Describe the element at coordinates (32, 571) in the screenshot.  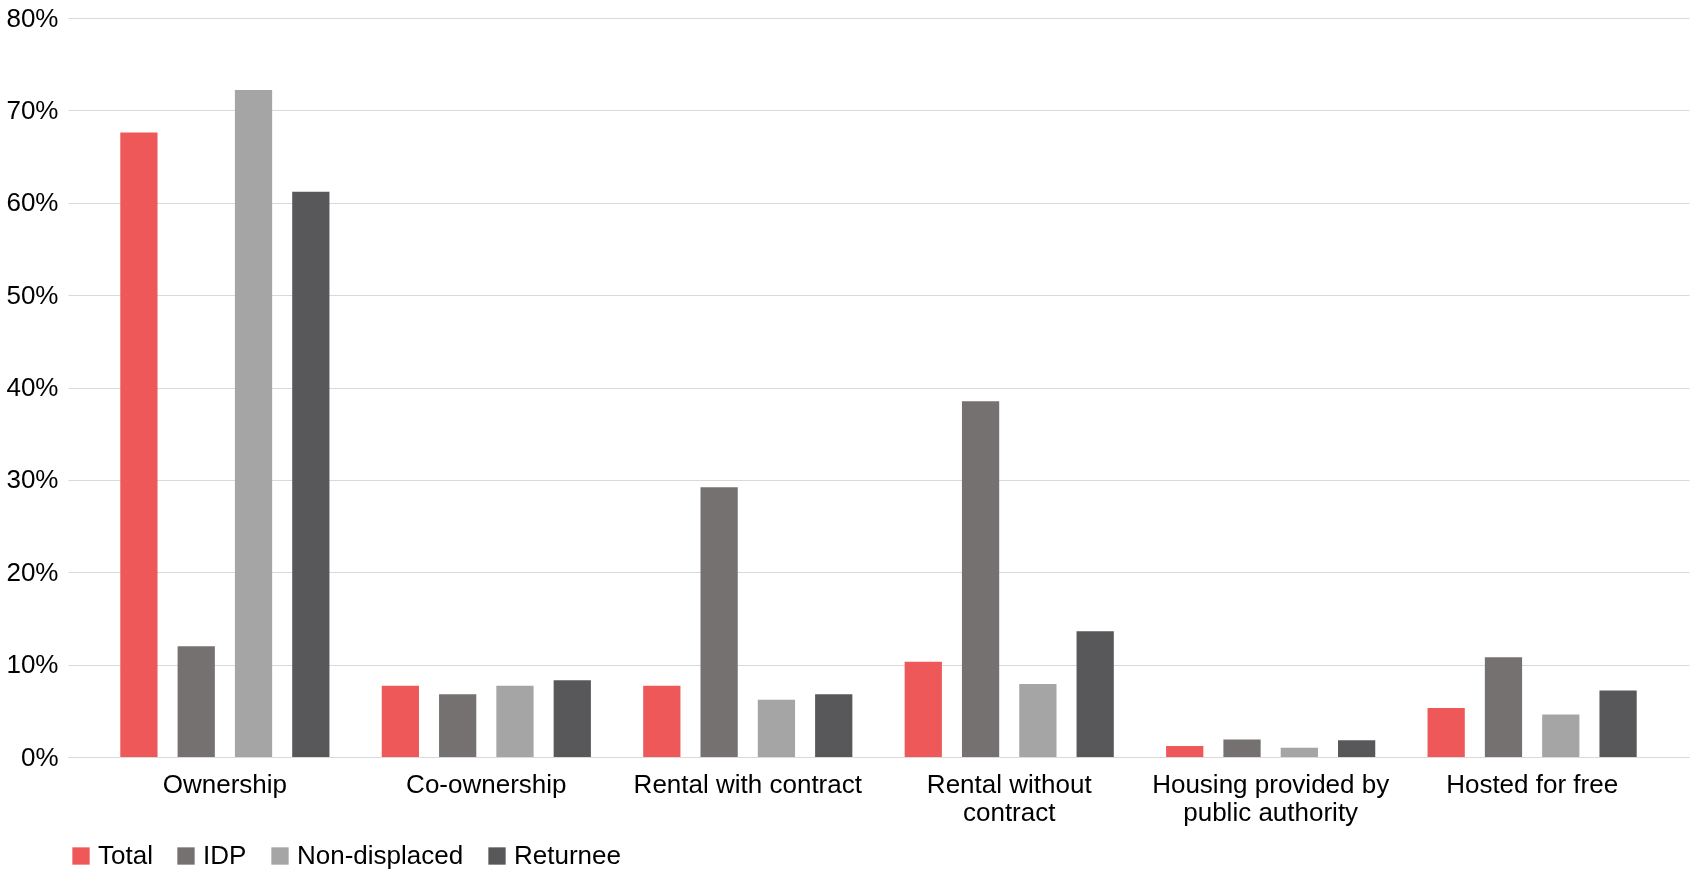
I see `y-tick-label: 20%` at that location.